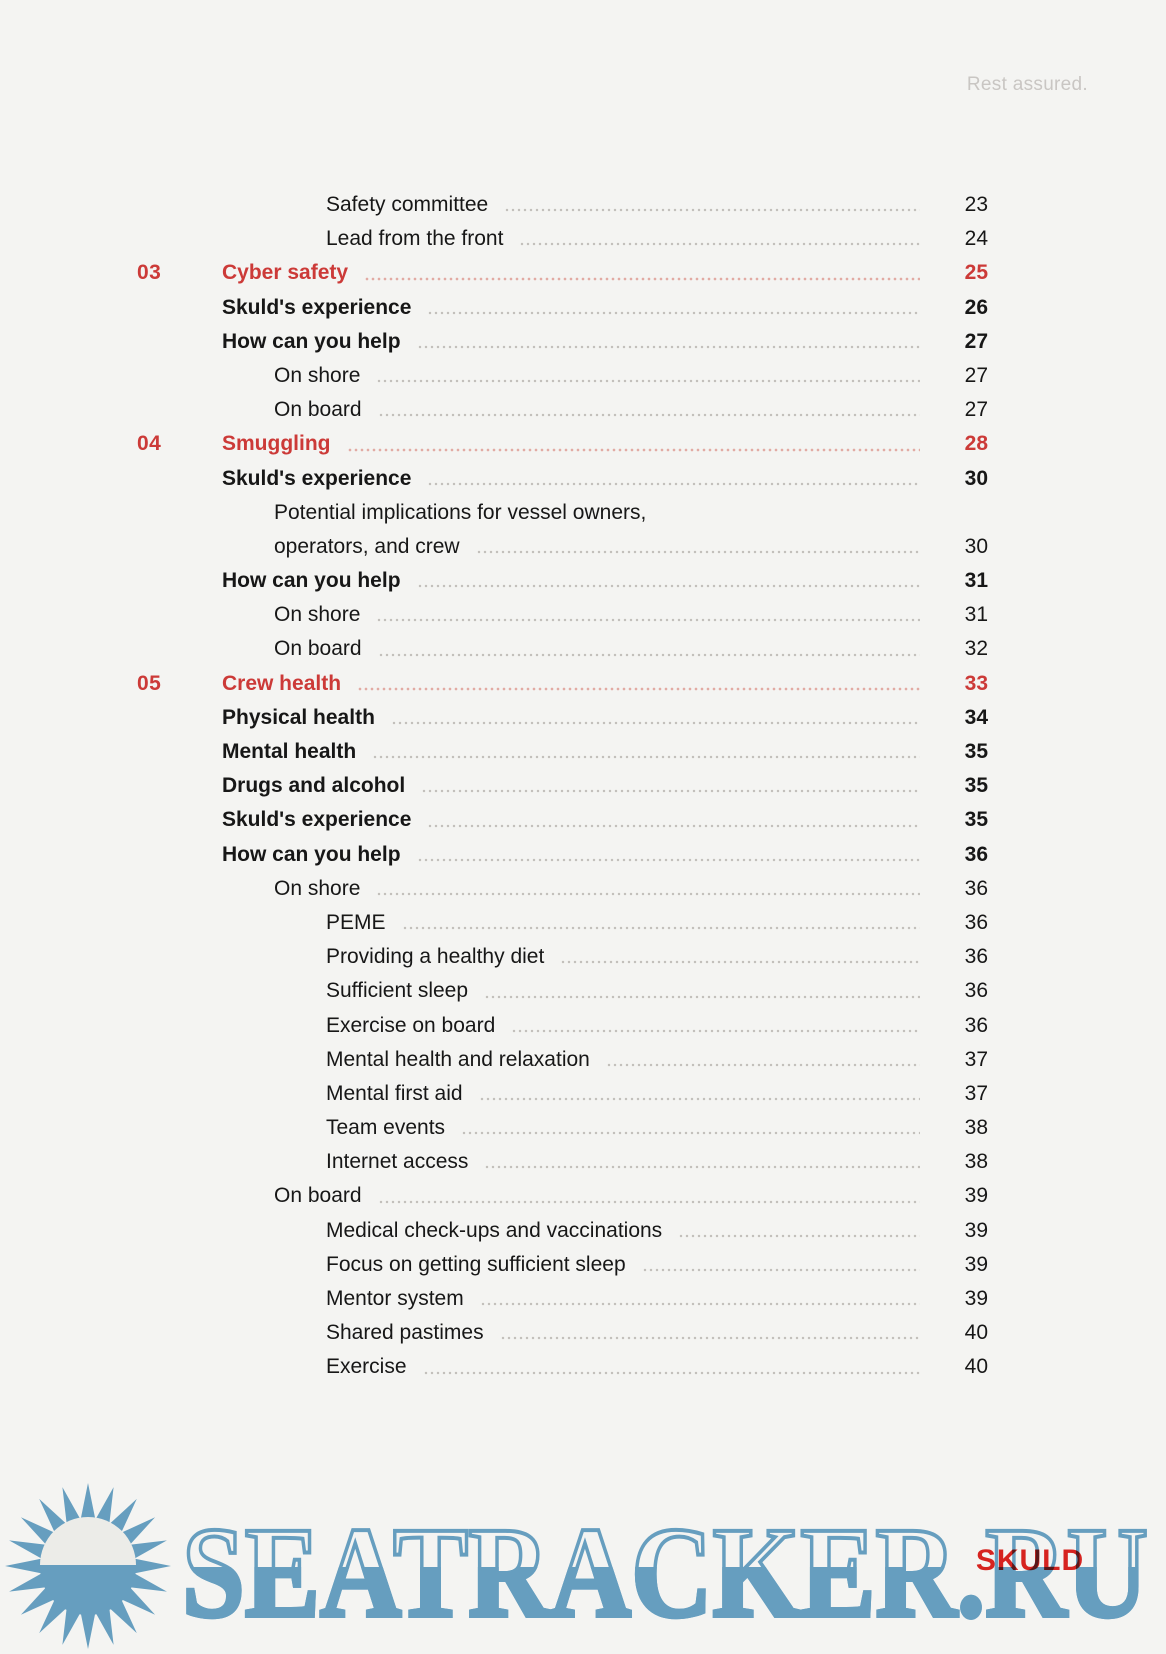  What do you see at coordinates (405, 1333) in the screenshot?
I see `toc-entry-label: Shared pastimes` at bounding box center [405, 1333].